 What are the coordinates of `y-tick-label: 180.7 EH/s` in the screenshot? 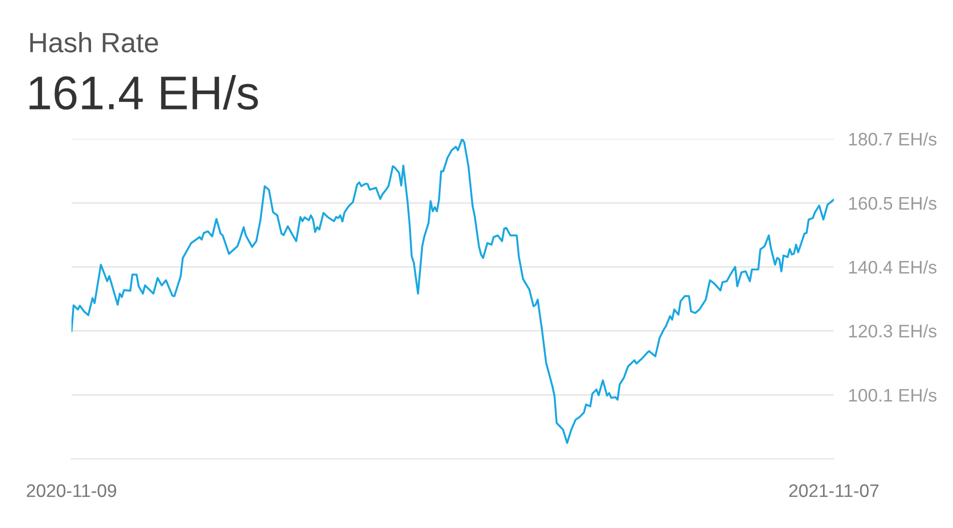 It's located at (892, 139).